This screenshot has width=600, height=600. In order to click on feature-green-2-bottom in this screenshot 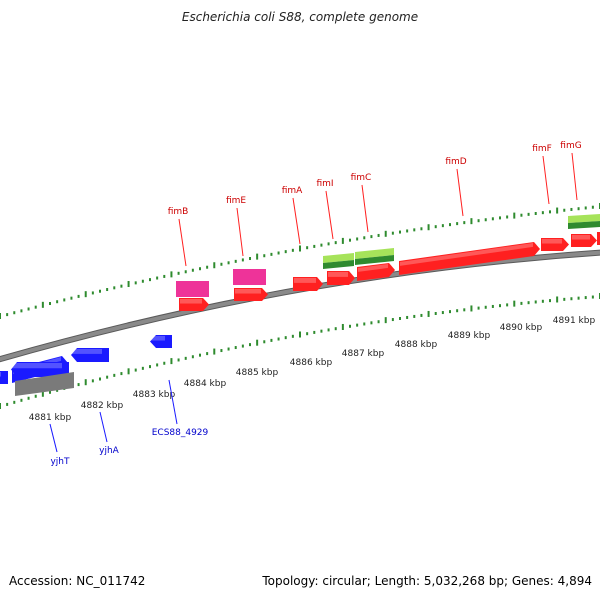, I will do `click(374, 260)`.